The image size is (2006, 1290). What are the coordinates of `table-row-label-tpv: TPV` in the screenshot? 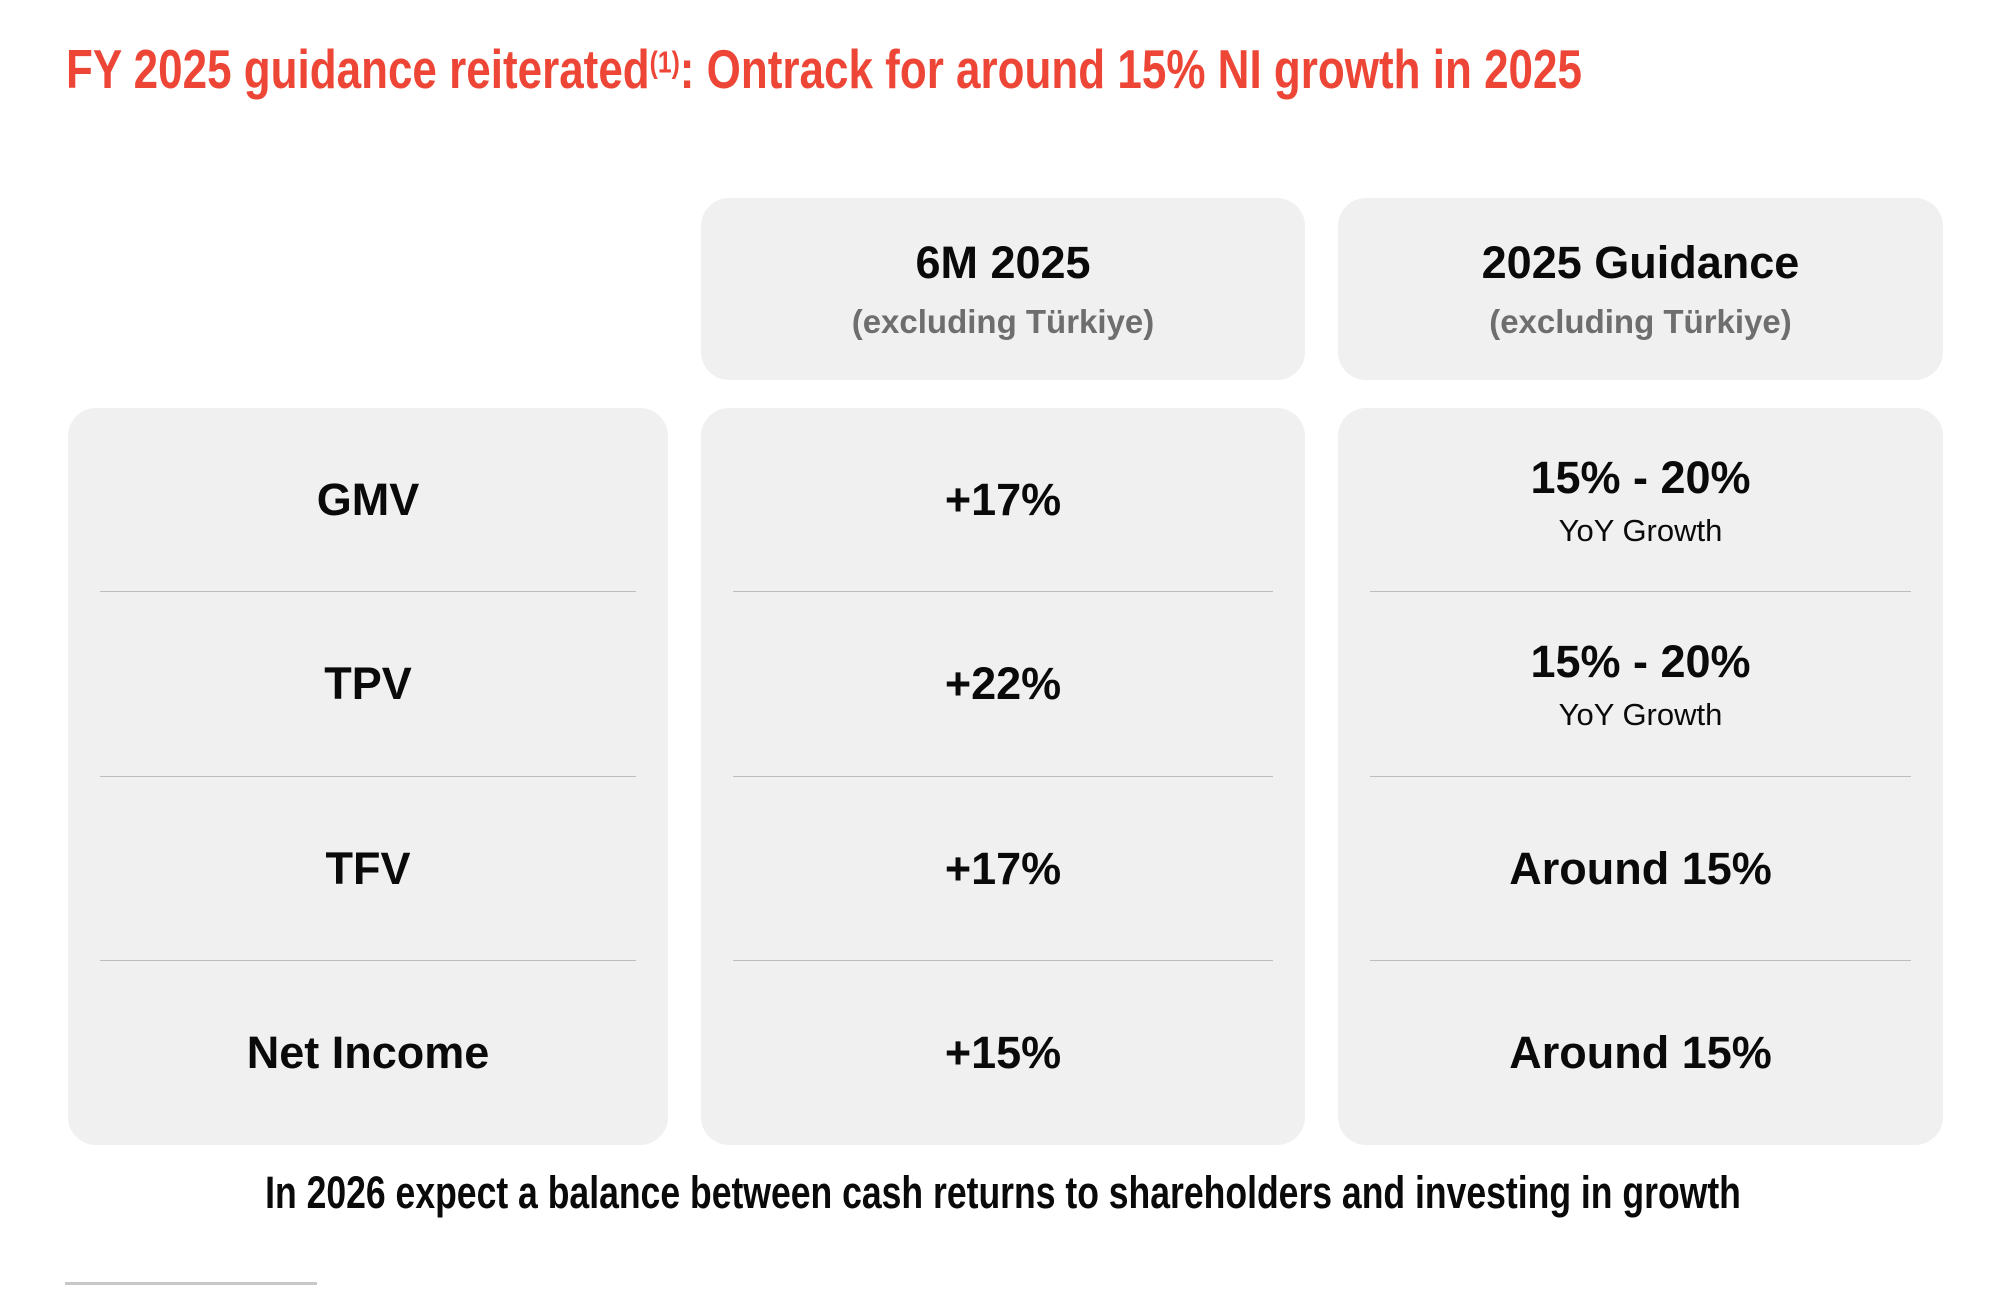 It's located at (368, 684).